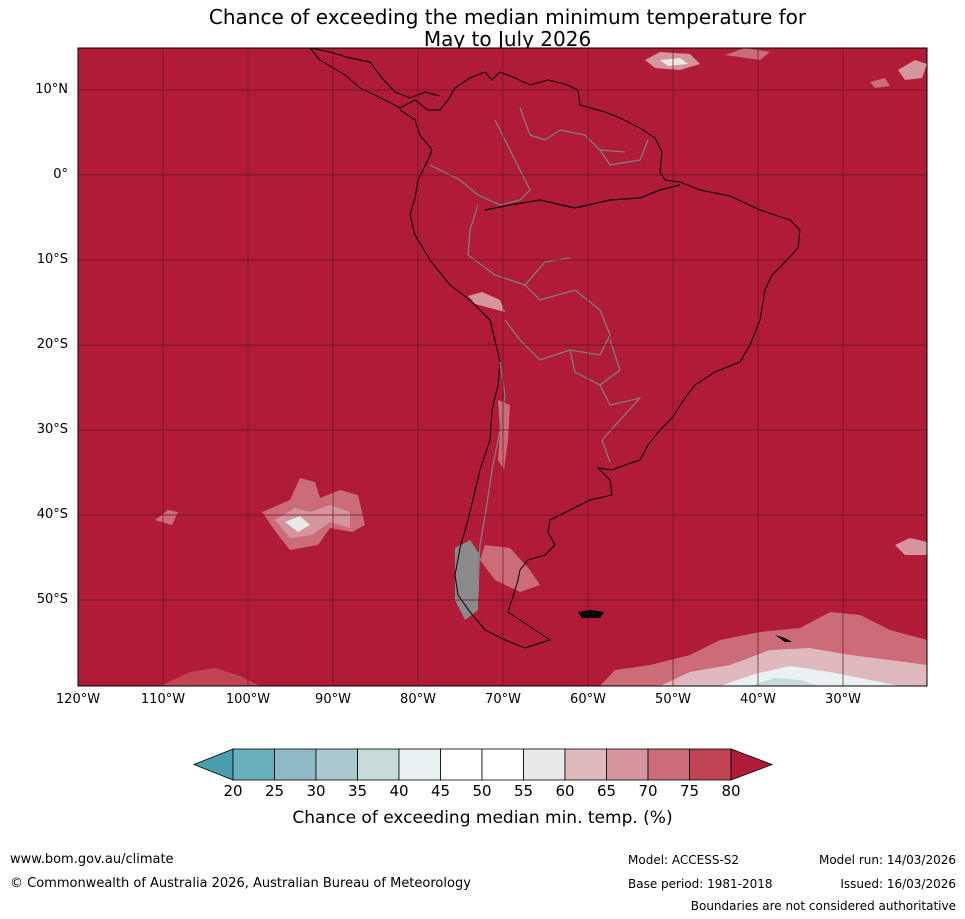 This screenshot has height=919, width=965. Describe the element at coordinates (582, 197) in the screenshot. I see `amazon-river` at that location.